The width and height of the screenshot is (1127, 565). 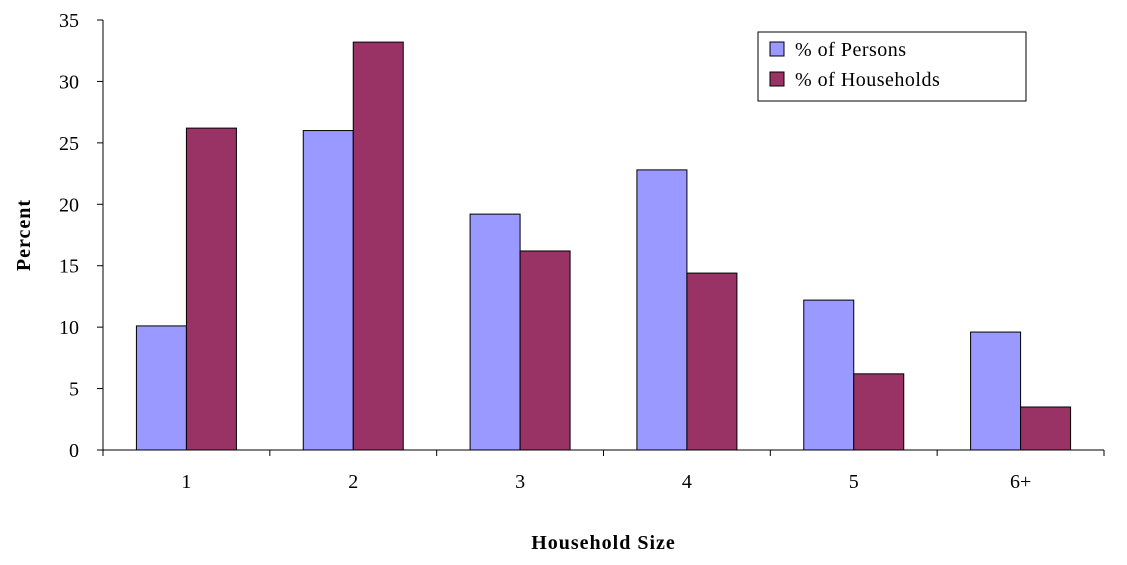 I want to click on x-tick-label: 6+, so click(x=1020, y=482).